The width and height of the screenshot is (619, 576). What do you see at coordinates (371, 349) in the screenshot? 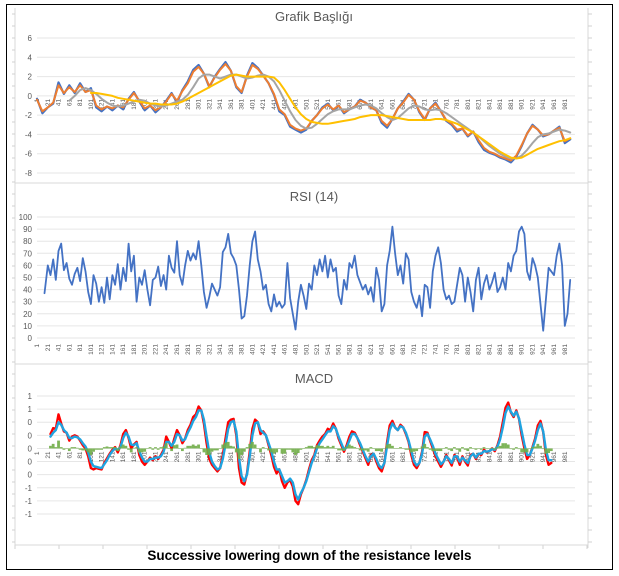
I see `x-tick-label: 621` at bounding box center [371, 349].